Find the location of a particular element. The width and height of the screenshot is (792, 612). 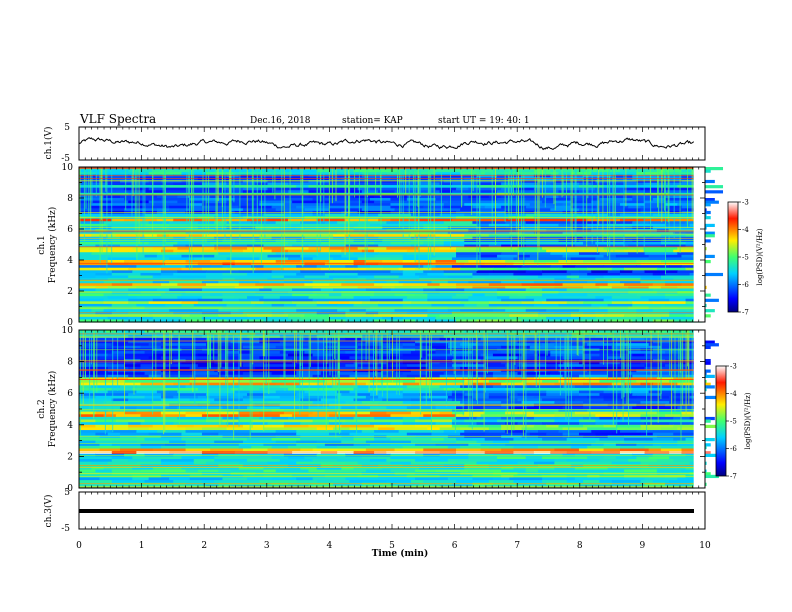

ch3-waveform-panel: 5 -5 ch.3(V) is located at coordinates (374, 511).